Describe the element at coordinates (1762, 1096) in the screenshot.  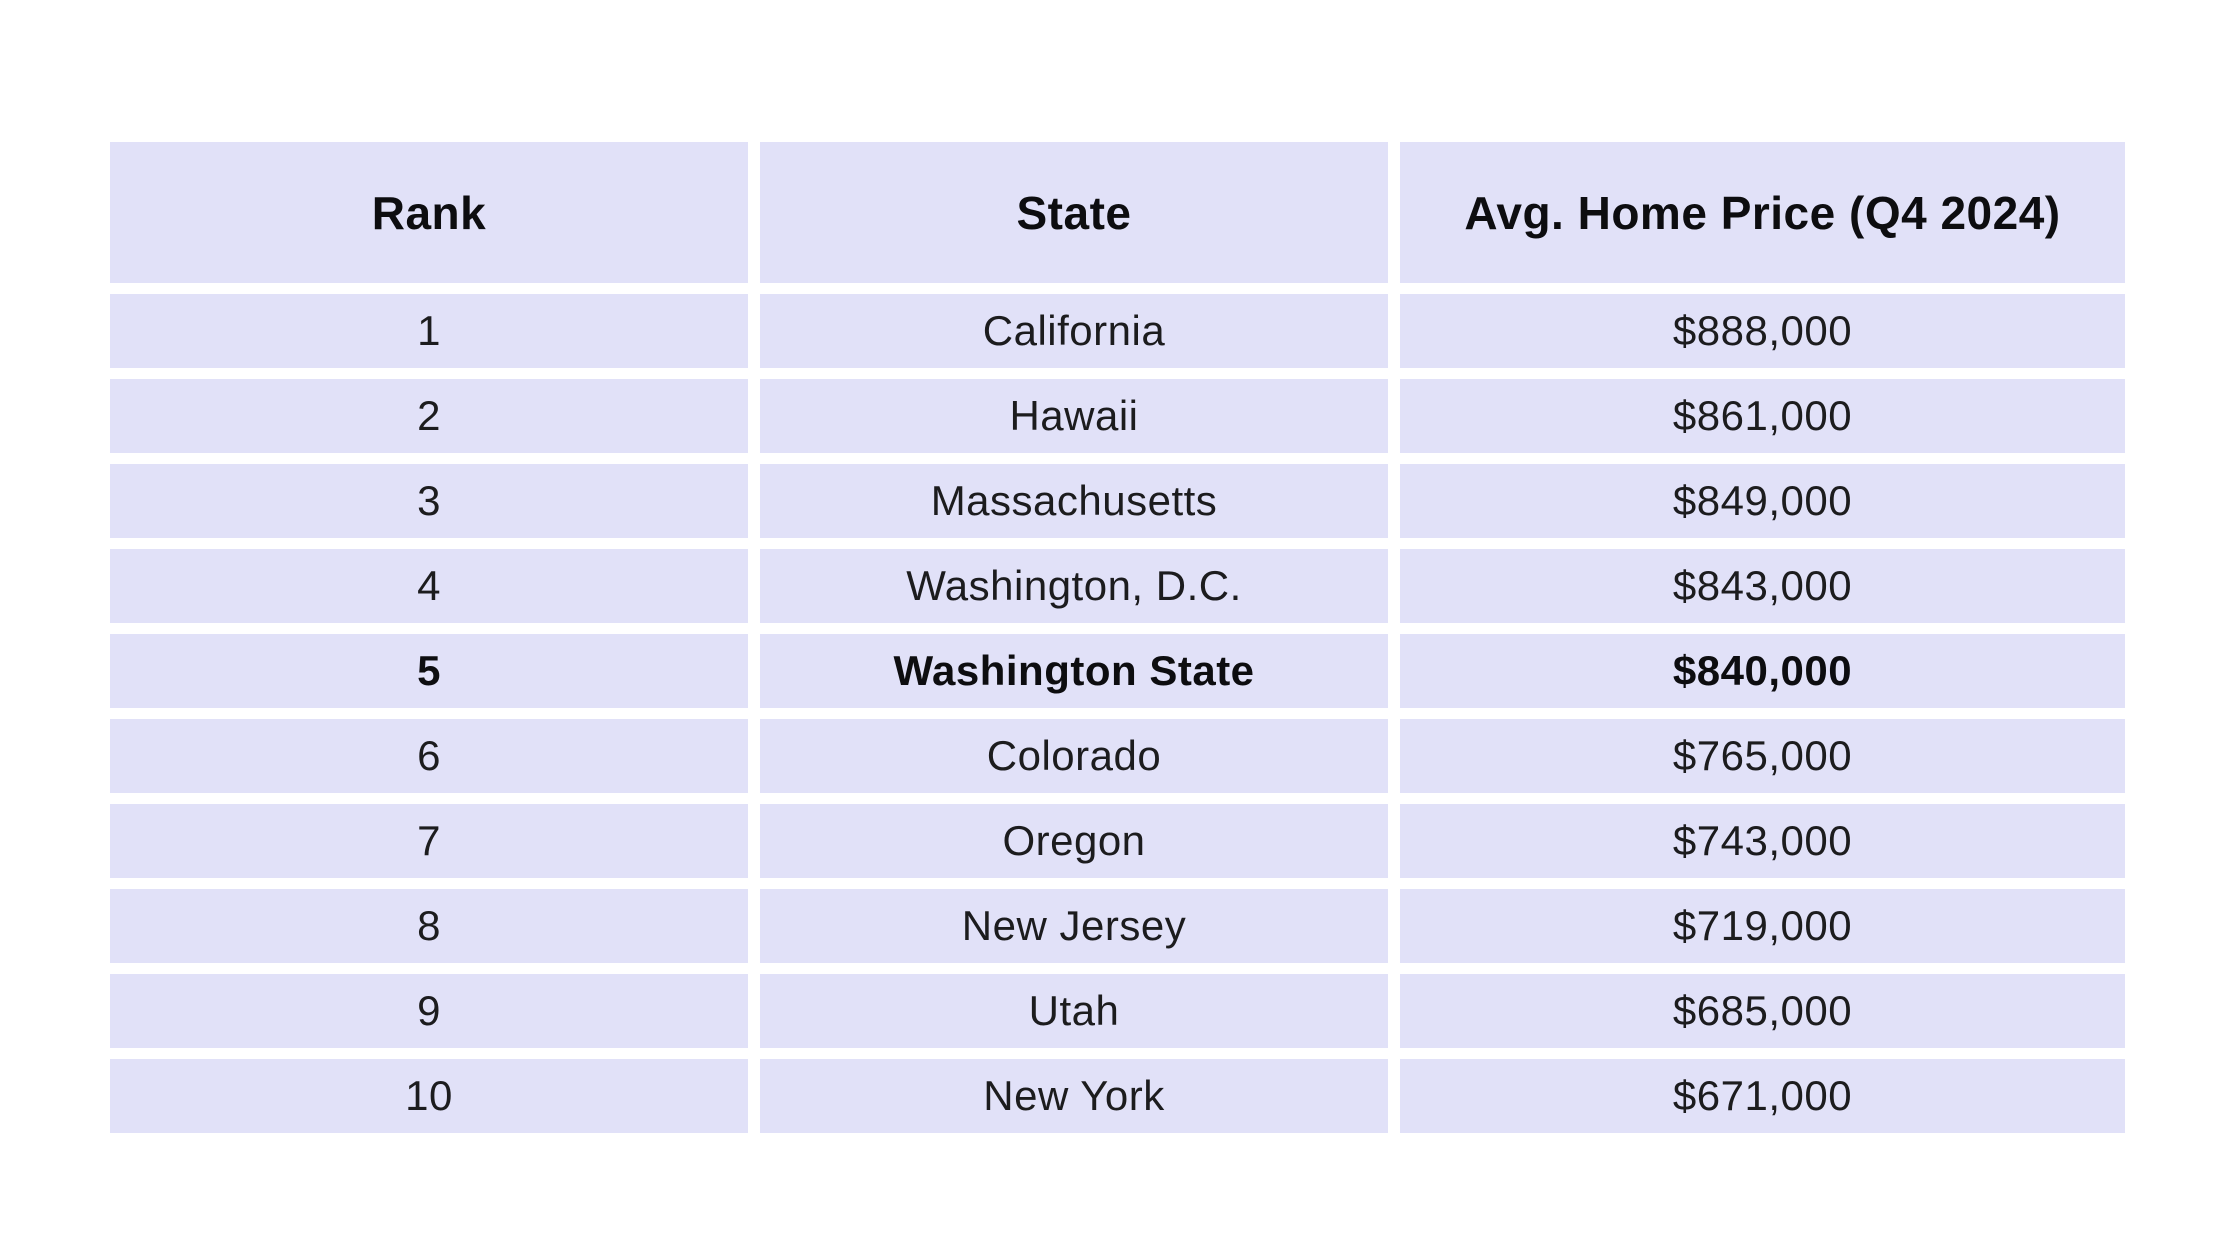
I see `price-cell: $671,000` at that location.